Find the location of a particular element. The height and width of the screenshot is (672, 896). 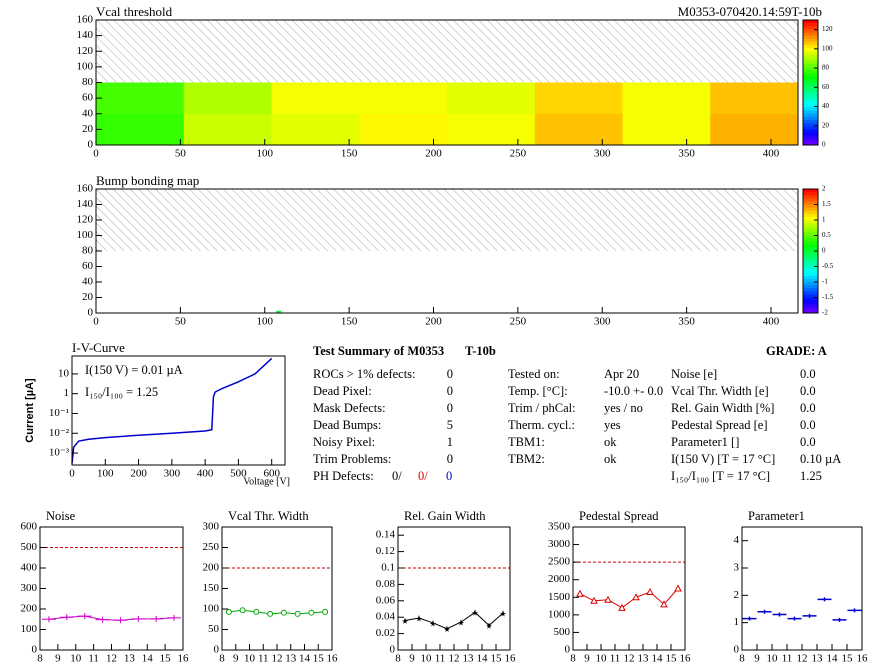

y-tick-label: 400 is located at coordinates (29, 568).